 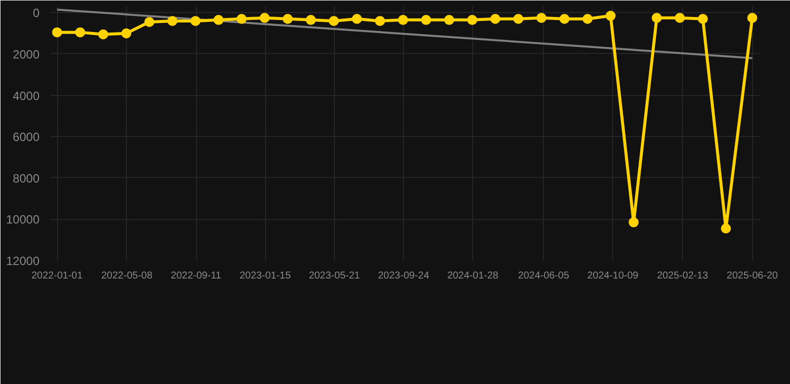 What do you see at coordinates (404, 276) in the screenshot?
I see `x-tick-label: 2023-09-24` at bounding box center [404, 276].